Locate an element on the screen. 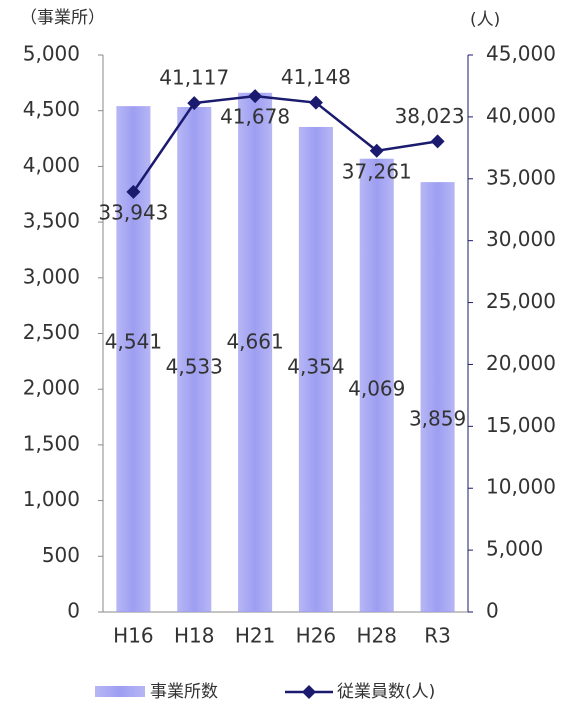 The image size is (576, 709). y2-tick-label: 40,000 is located at coordinates (521, 115).